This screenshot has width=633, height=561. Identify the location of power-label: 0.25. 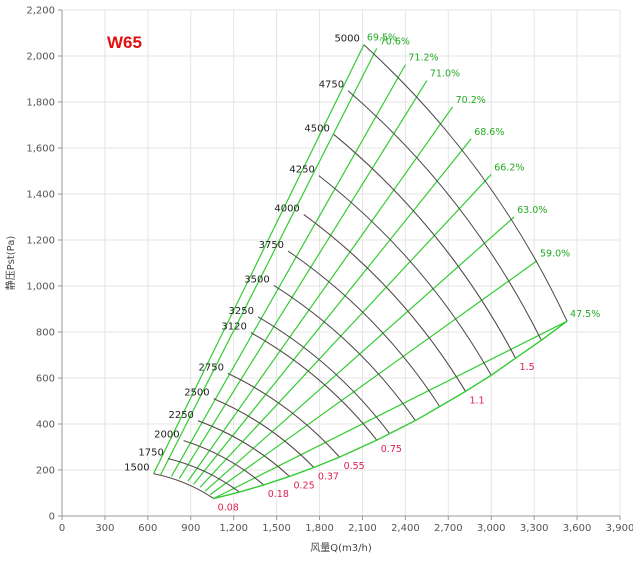
(303, 485).